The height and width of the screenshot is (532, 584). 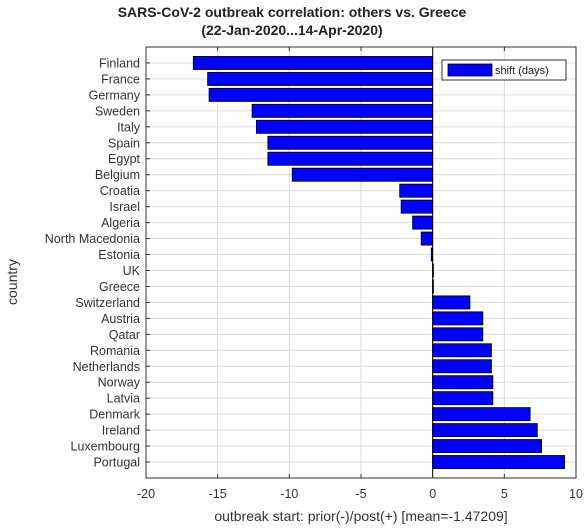 I want to click on y-tick-label: Israel, so click(x=124, y=207).